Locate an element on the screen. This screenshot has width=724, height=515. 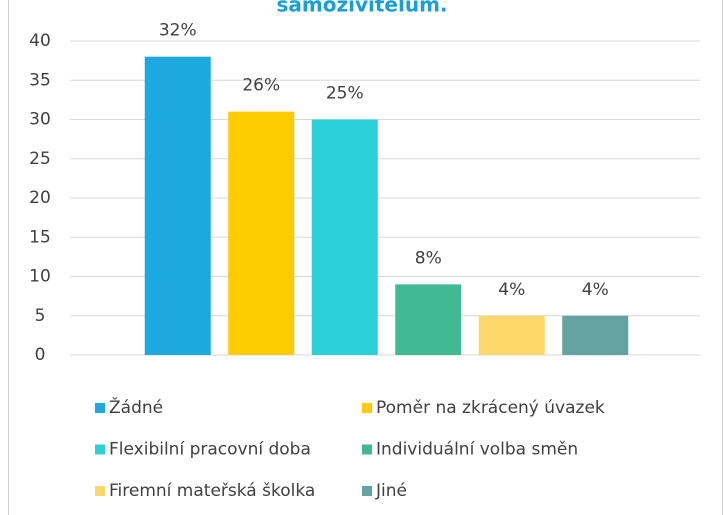
data-label: 32% is located at coordinates (178, 31).